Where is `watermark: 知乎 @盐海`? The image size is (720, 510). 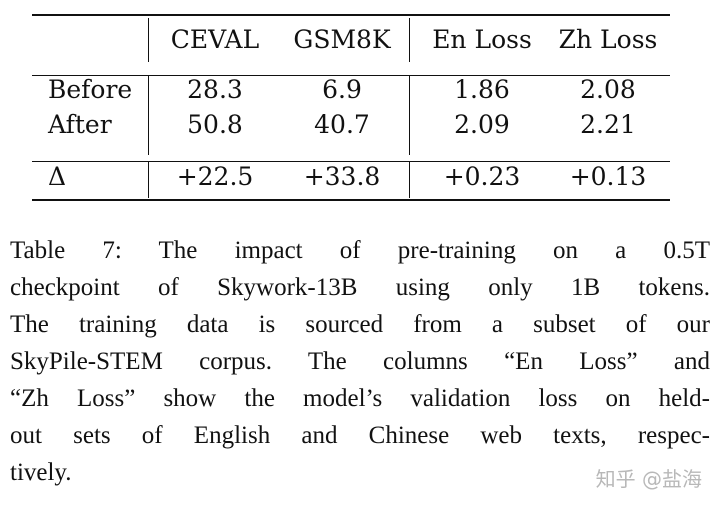
watermark: 知乎 @盐海 is located at coordinates (648, 479).